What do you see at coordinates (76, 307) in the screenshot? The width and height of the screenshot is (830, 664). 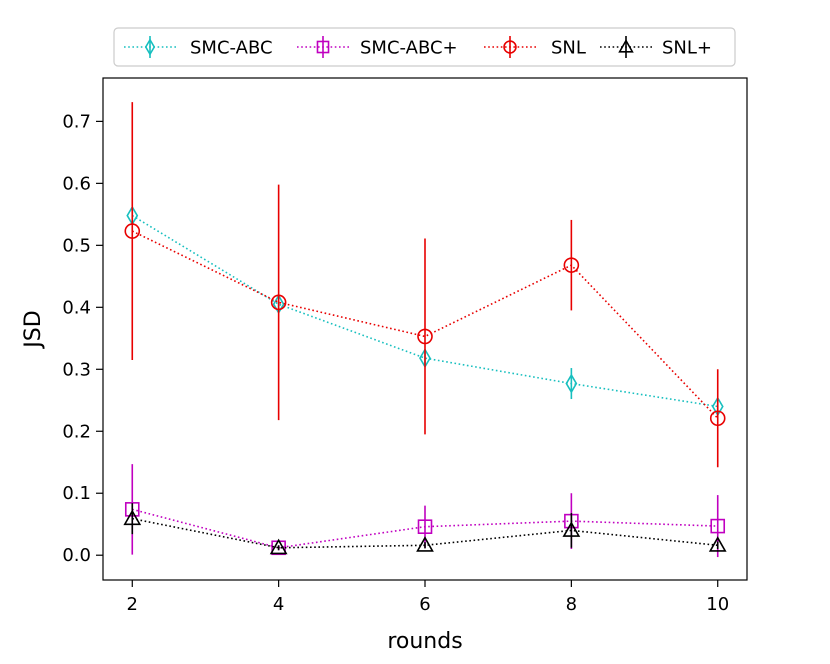 I see `y-tick-label: 0.4` at bounding box center [76, 307].